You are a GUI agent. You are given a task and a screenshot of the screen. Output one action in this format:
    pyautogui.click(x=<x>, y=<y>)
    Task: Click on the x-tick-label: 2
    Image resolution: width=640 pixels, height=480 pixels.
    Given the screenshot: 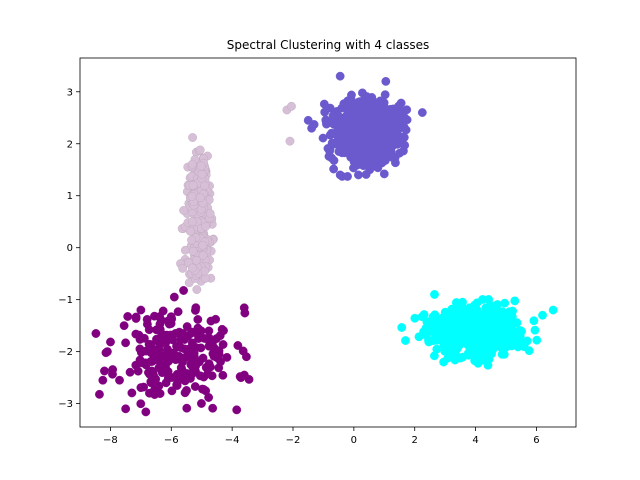 What is the action you would take?
    pyautogui.click(x=415, y=440)
    